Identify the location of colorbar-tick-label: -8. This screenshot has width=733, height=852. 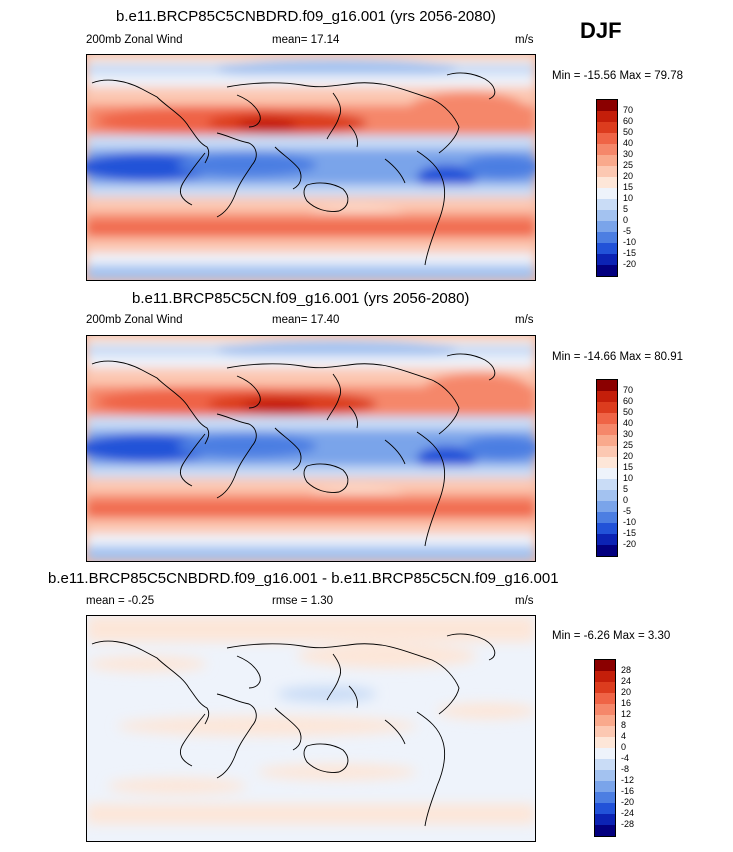
(625, 769).